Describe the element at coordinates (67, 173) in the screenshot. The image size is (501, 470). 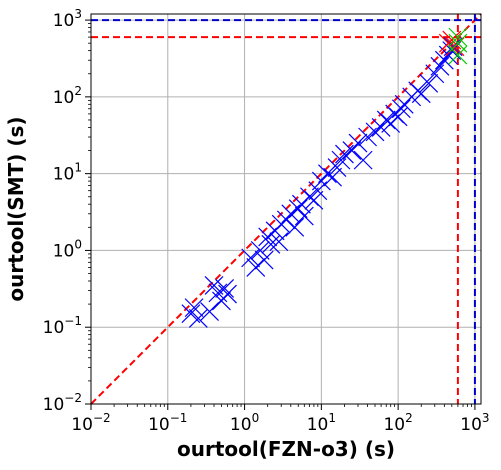
I see `y-tick-label: 10¹` at that location.